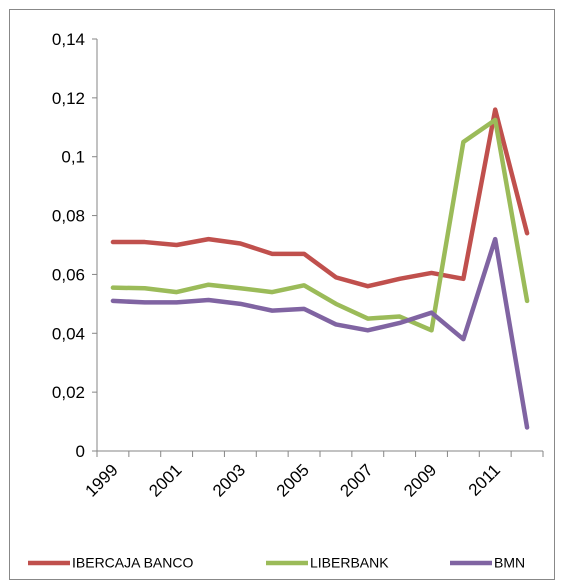 The height and width of the screenshot is (583, 565). Describe the element at coordinates (349, 563) in the screenshot. I see `legend-label: LIBERBANK` at that location.